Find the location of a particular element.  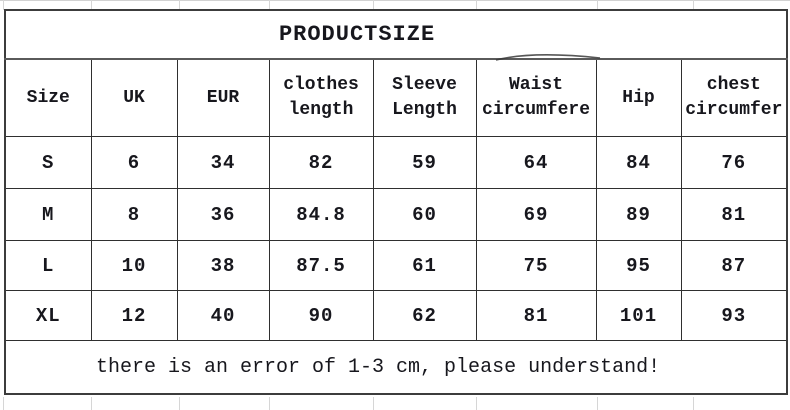

header-line: Waist is located at coordinates (535, 85).